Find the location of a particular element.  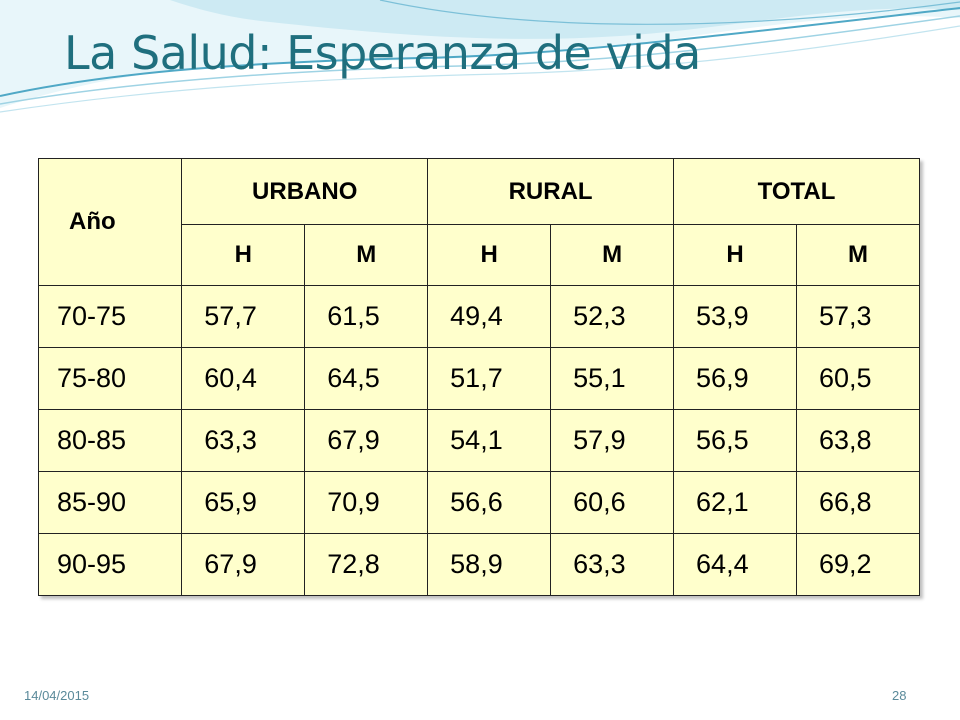

value-cell: 64,5 is located at coordinates (366, 378).